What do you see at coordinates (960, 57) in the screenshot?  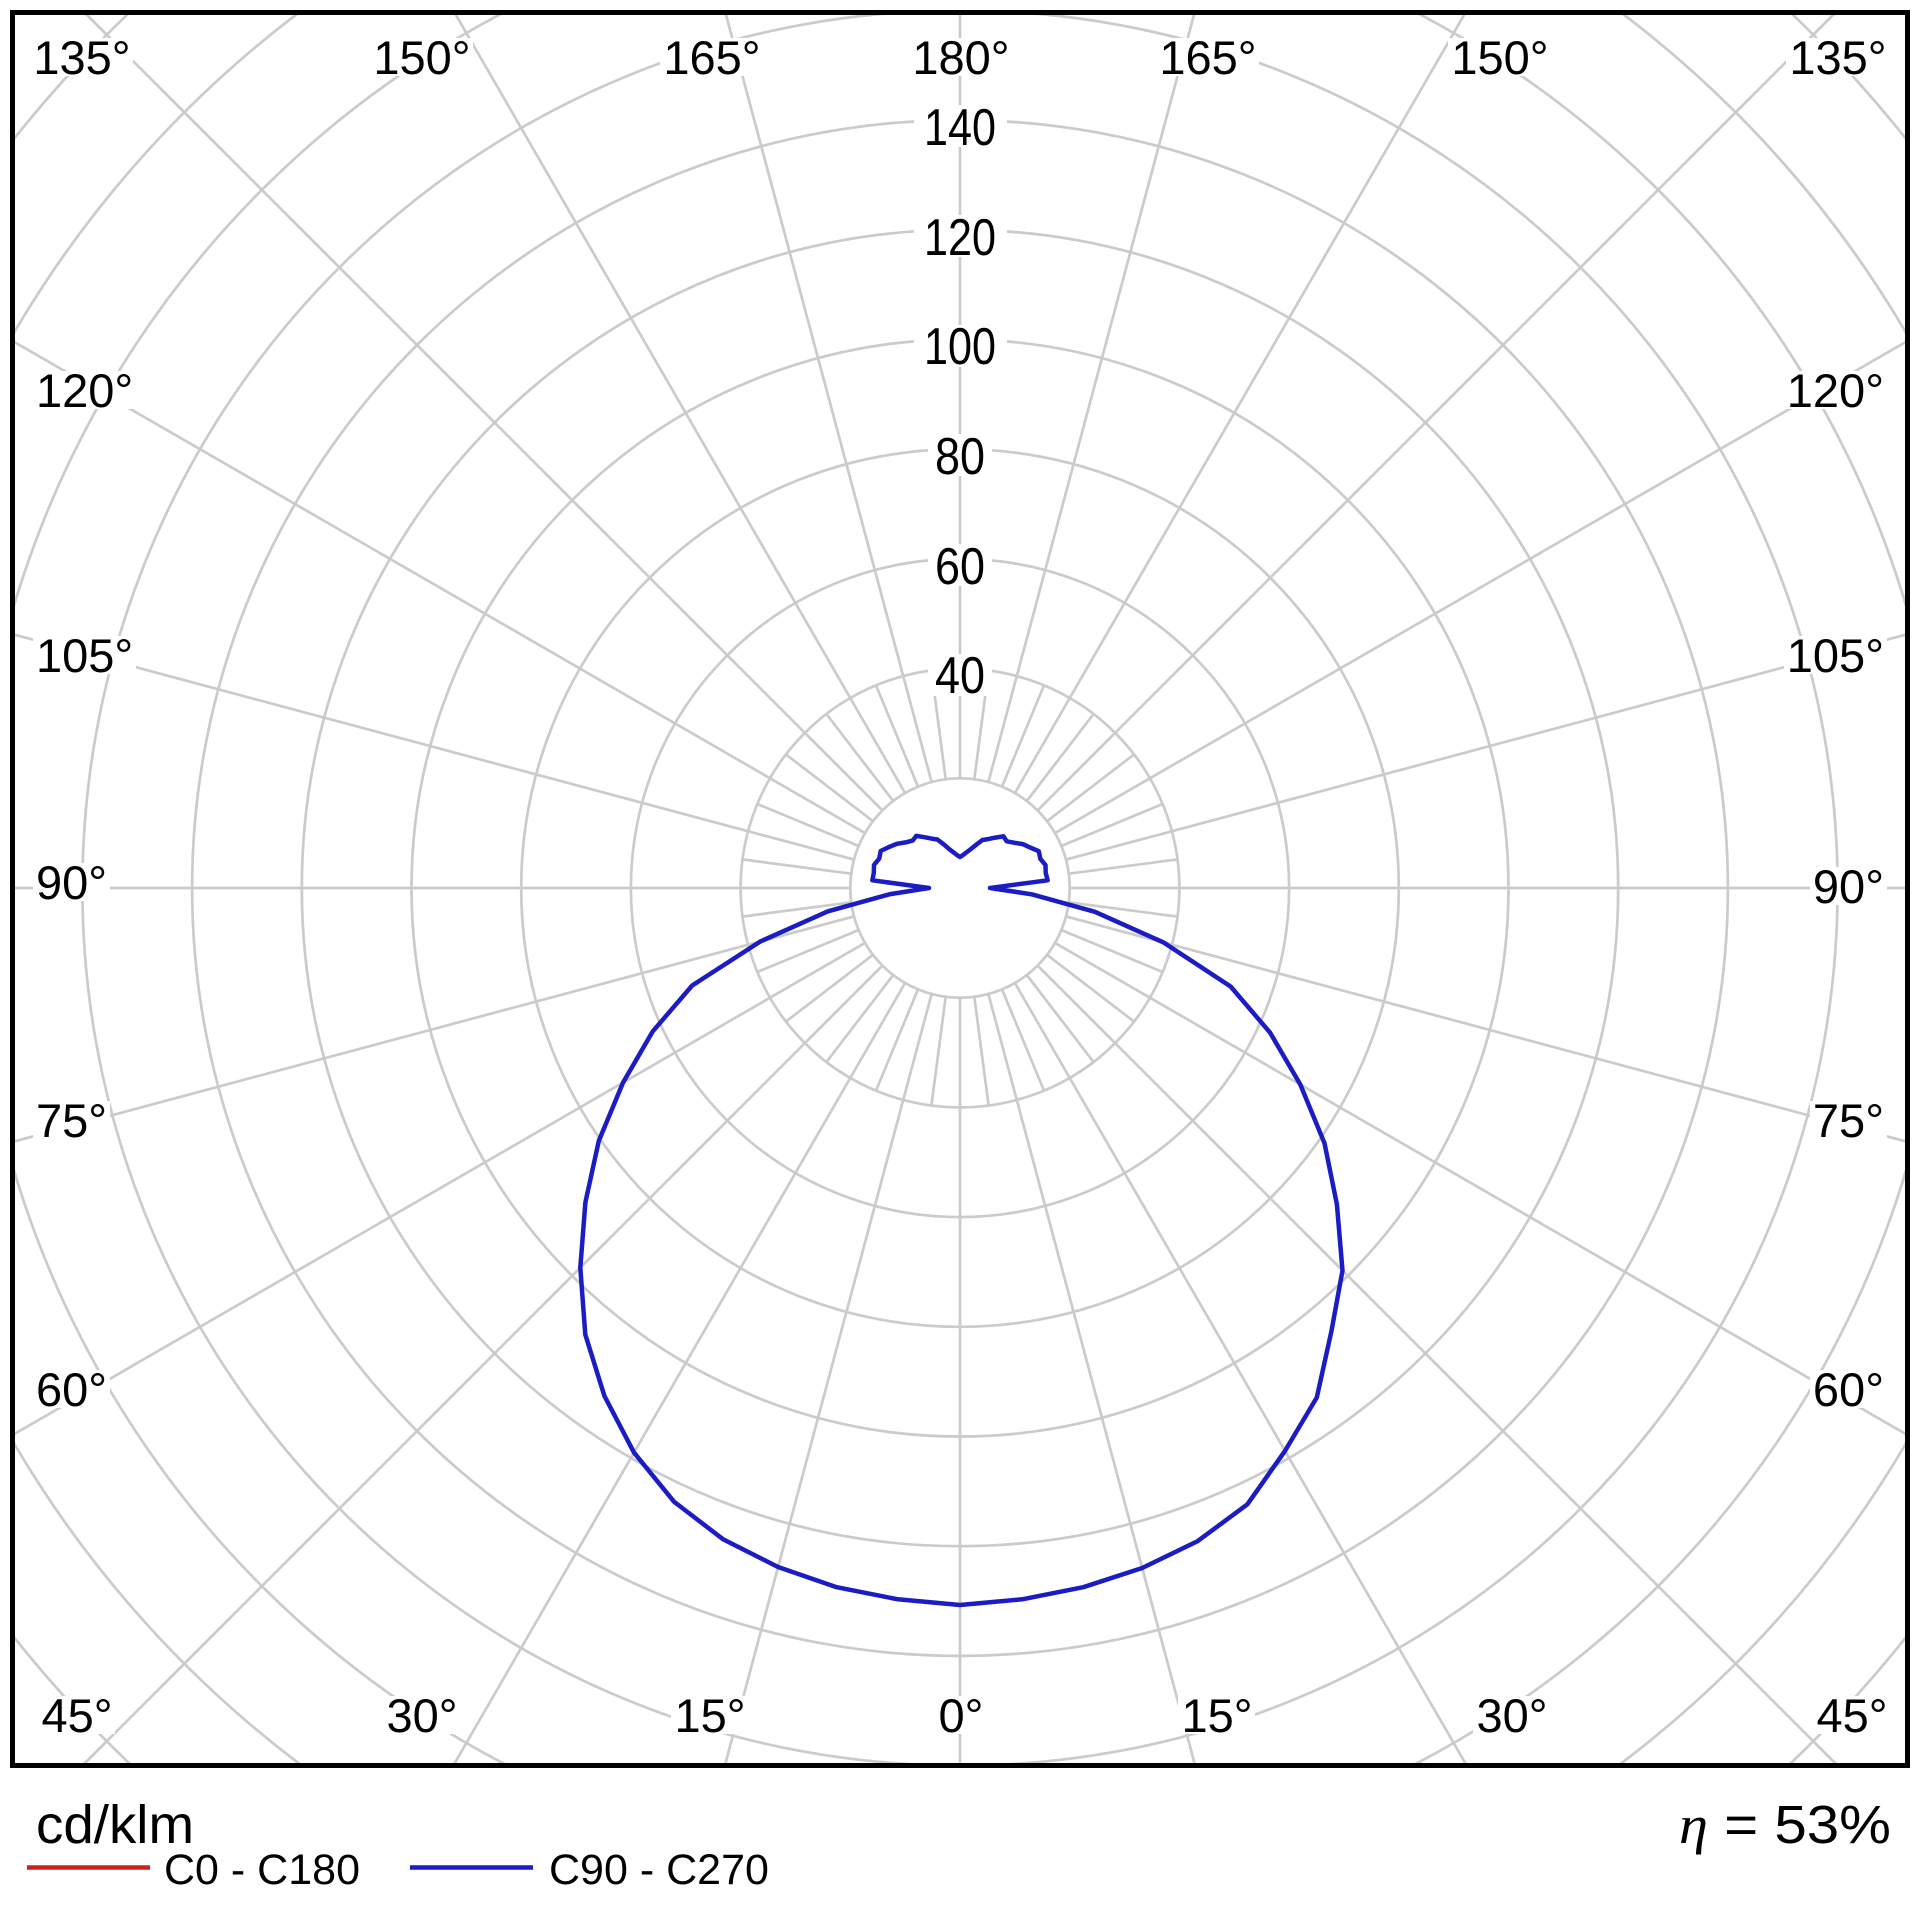 I see `svg-text: 180°` at bounding box center [960, 57].